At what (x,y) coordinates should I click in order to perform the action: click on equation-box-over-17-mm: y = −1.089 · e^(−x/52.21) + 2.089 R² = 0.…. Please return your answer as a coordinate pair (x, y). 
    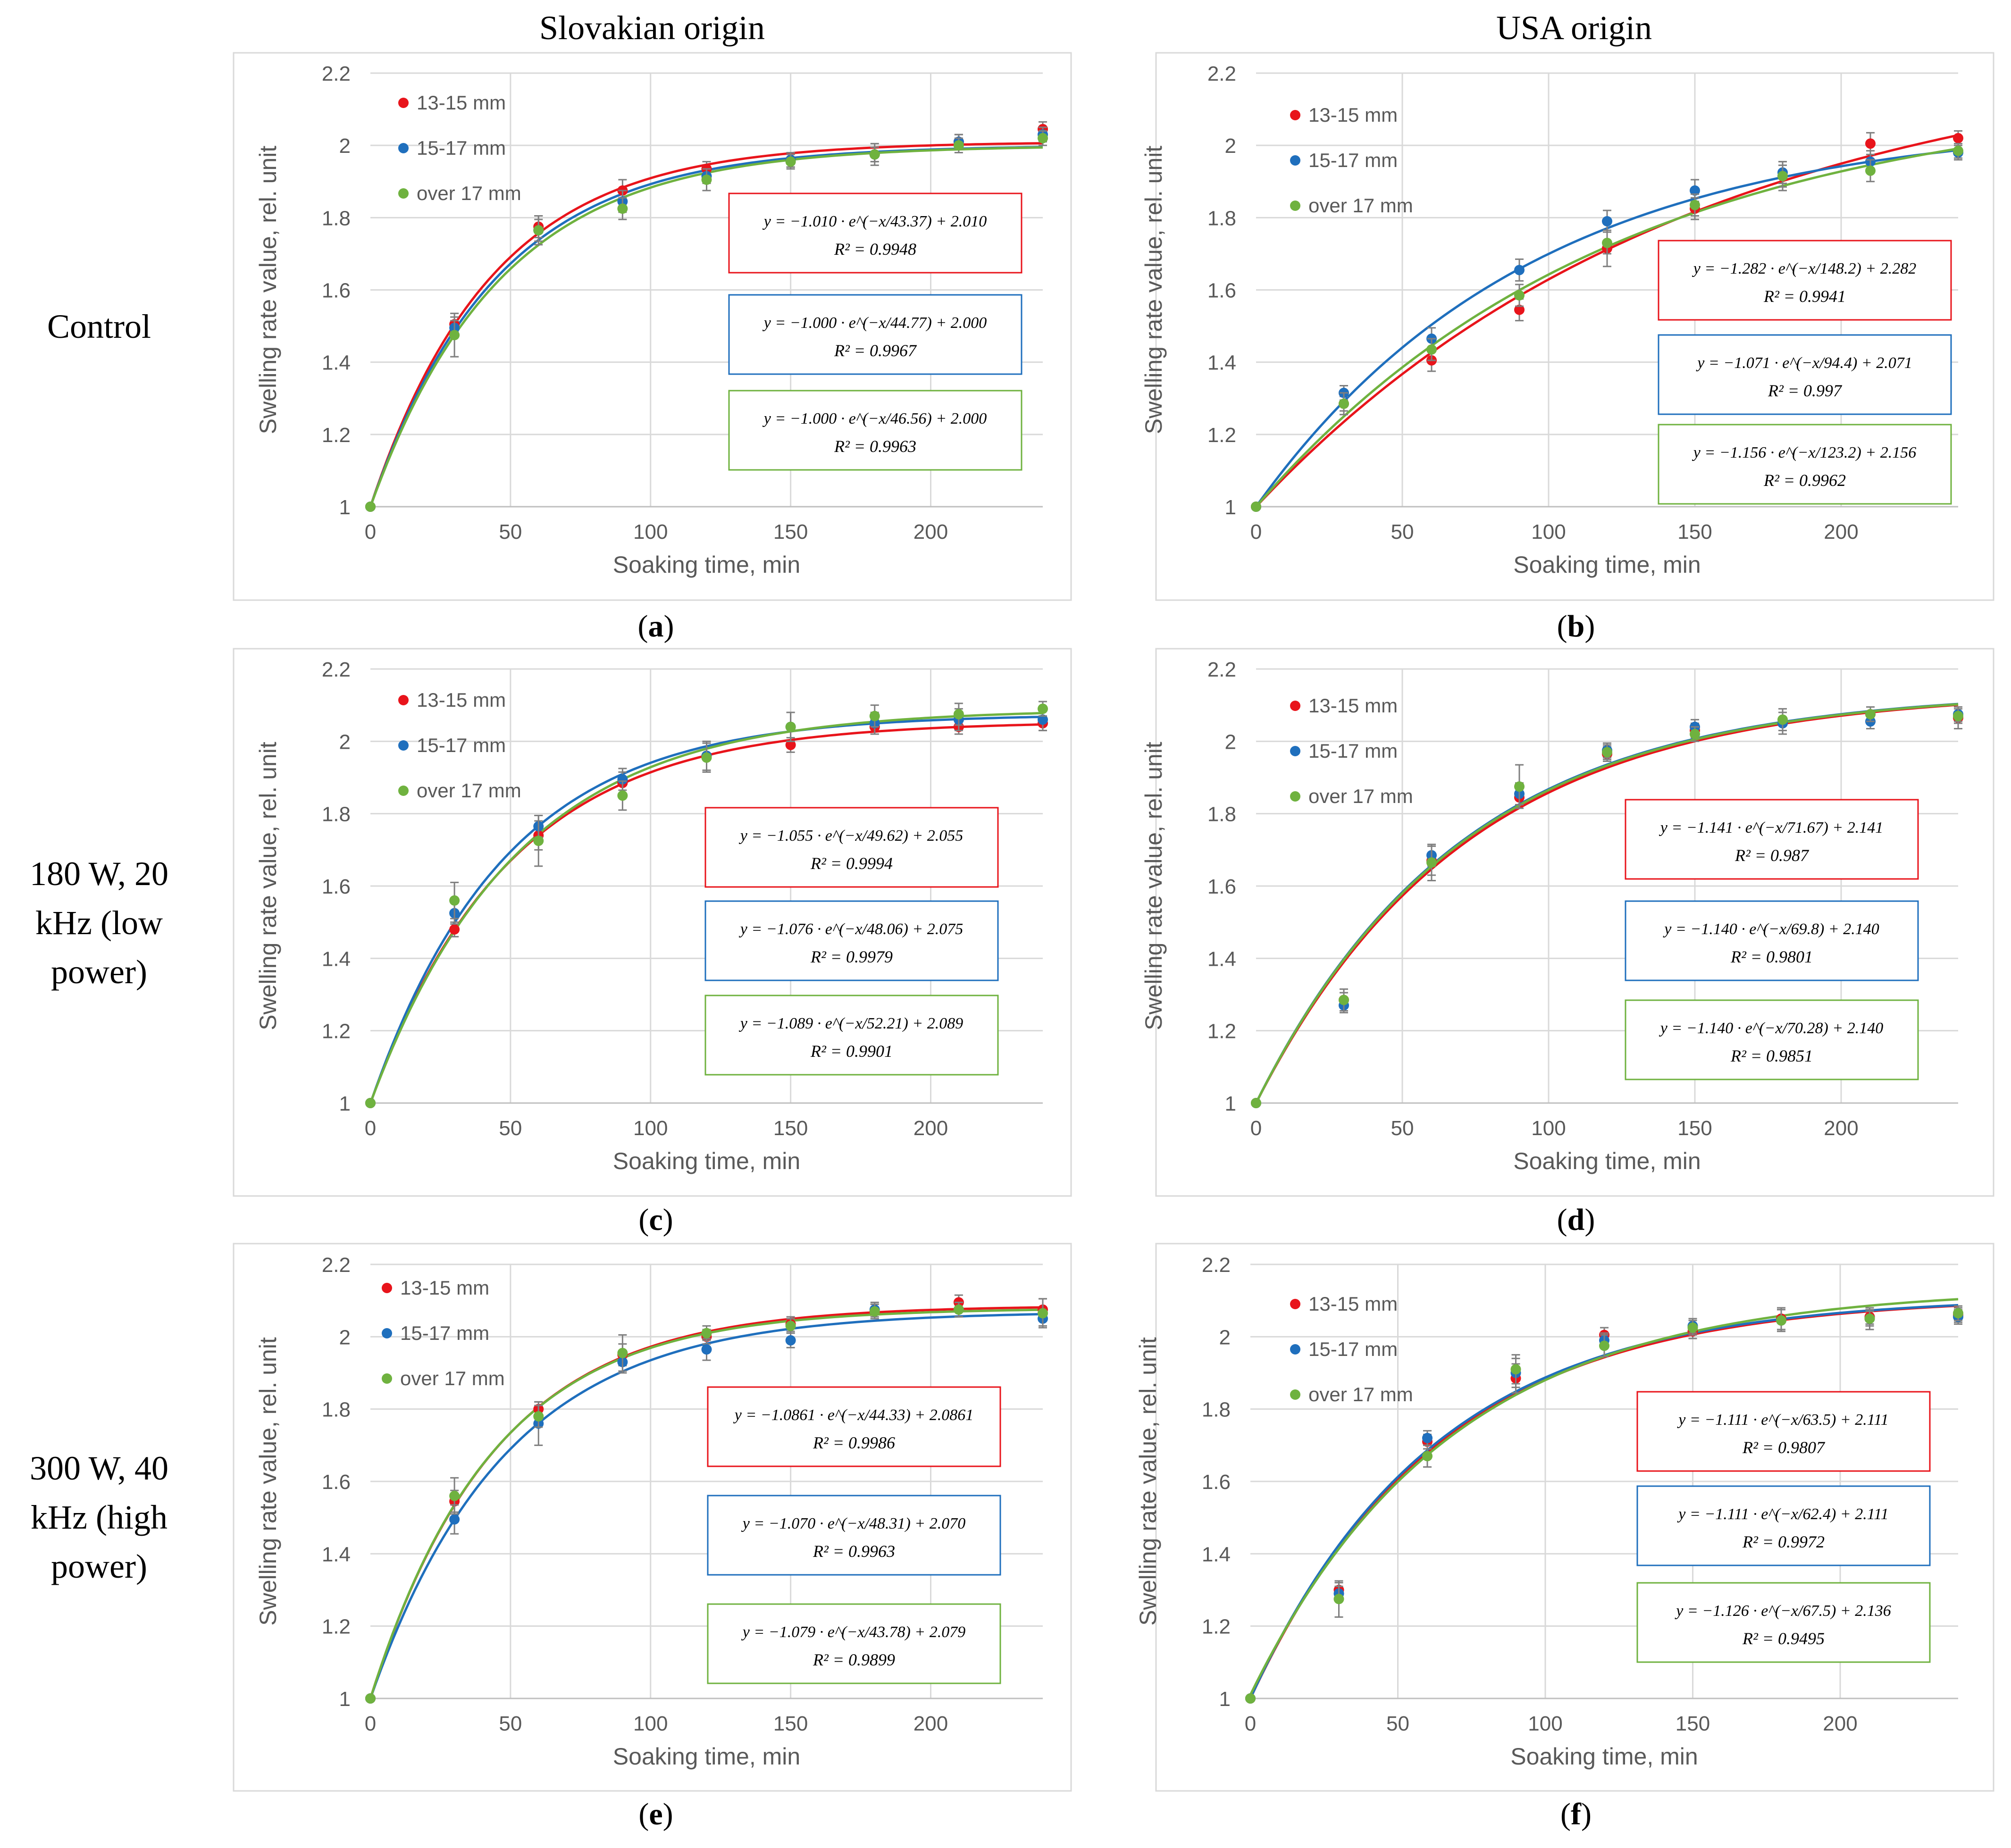
    Looking at the image, I should click on (851, 1036).